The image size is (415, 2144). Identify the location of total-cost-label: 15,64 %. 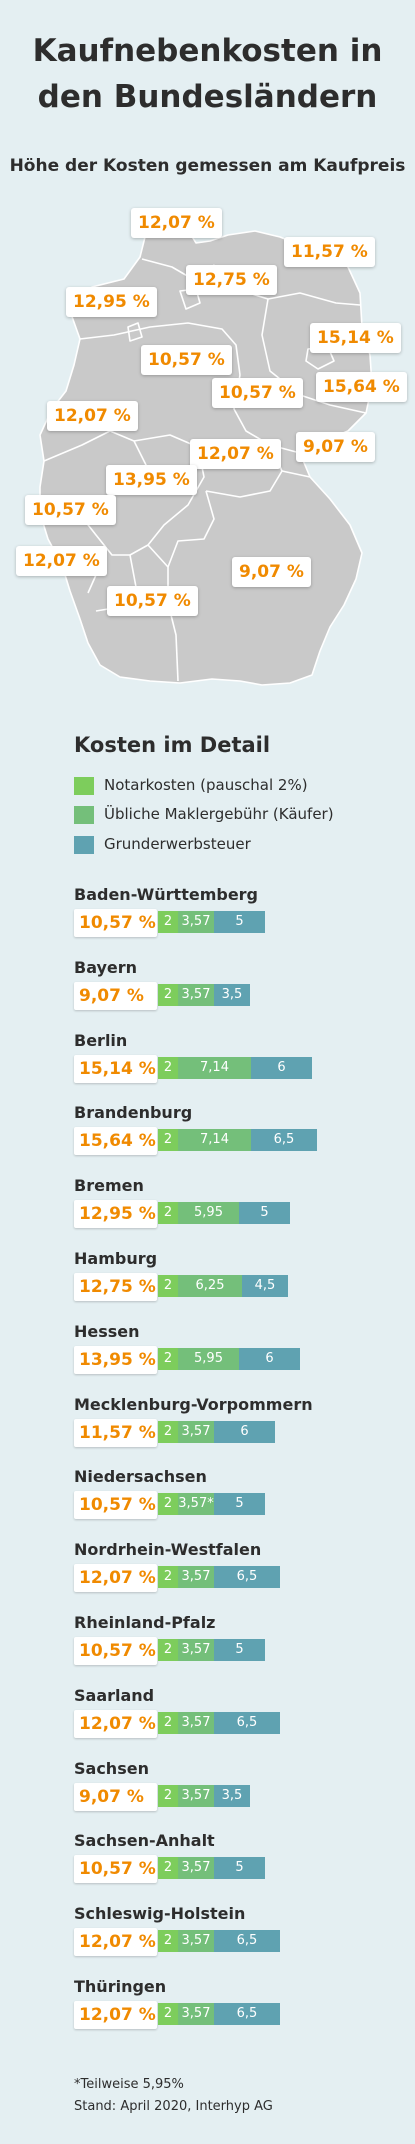
(115, 1141).